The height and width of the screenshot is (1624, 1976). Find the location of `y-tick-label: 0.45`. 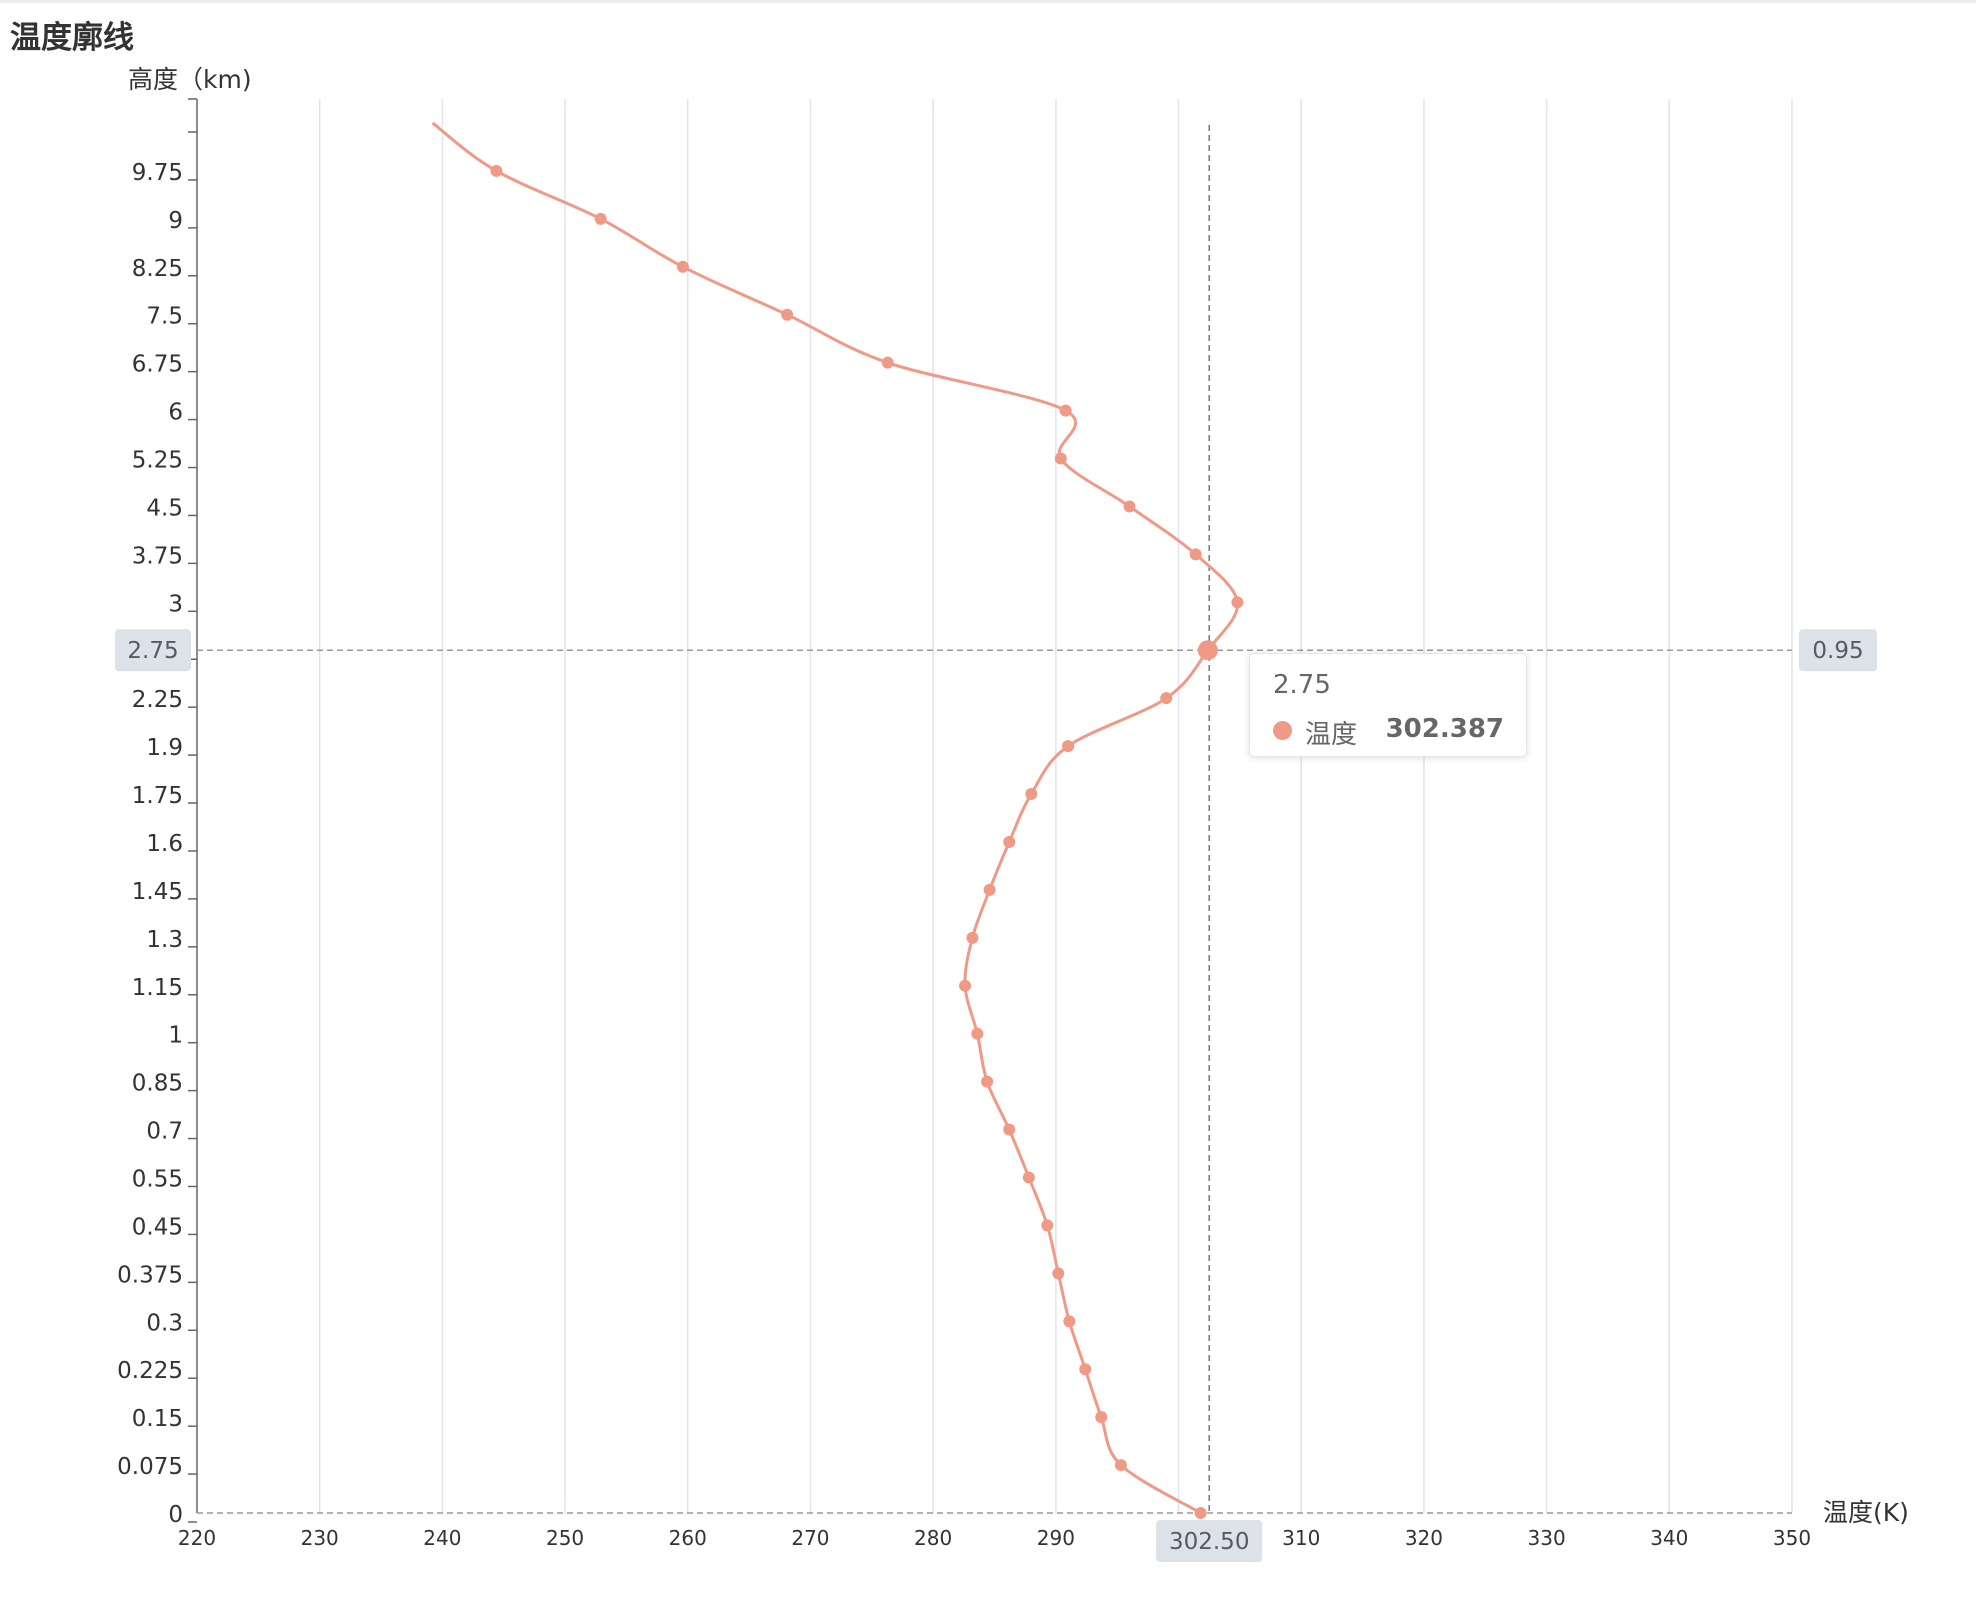

y-tick-label: 0.45 is located at coordinates (157, 1227).